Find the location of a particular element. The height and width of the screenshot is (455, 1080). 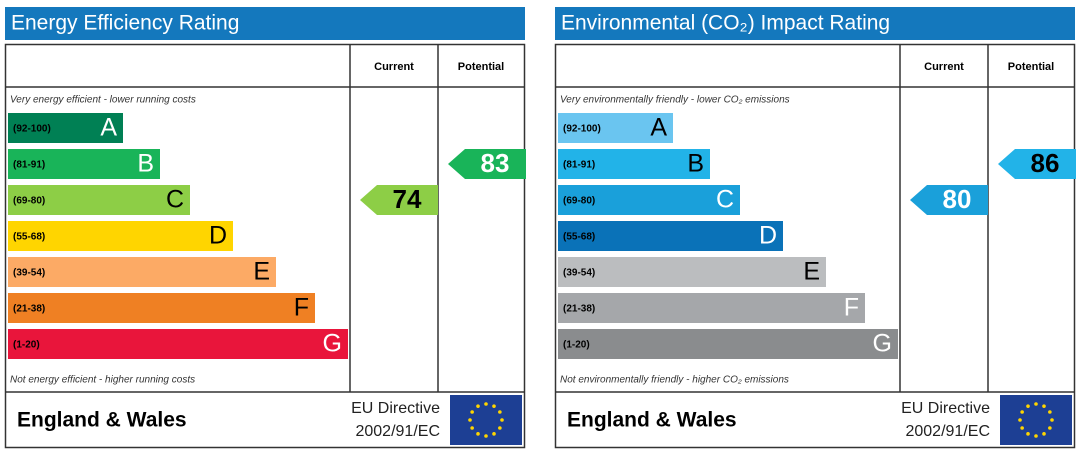

panel-title: Environmental (CO₂) Impact Rating is located at coordinates (725, 23).